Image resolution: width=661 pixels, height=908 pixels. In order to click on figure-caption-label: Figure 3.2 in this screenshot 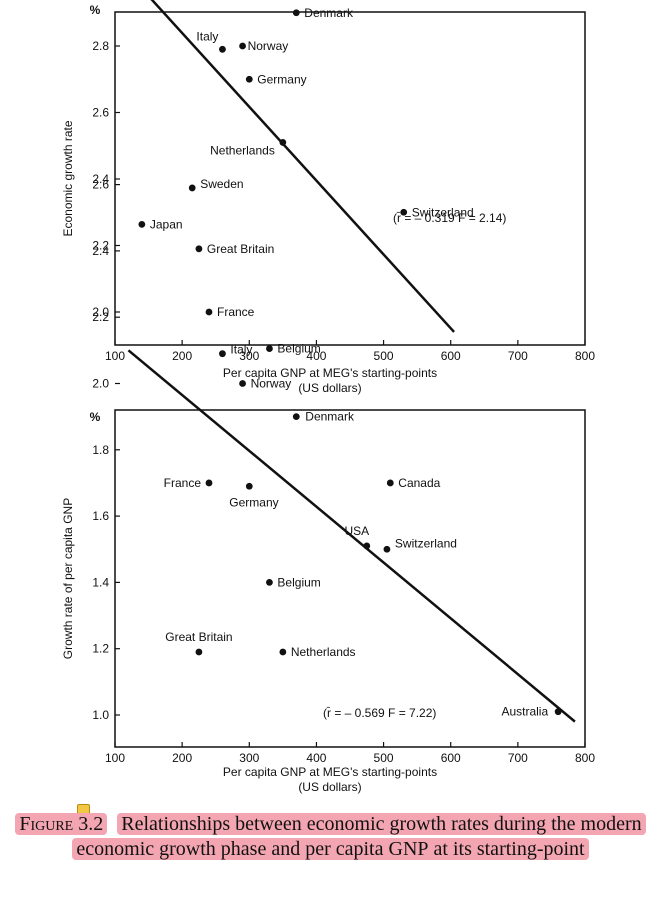, I will do `click(61, 824)`.